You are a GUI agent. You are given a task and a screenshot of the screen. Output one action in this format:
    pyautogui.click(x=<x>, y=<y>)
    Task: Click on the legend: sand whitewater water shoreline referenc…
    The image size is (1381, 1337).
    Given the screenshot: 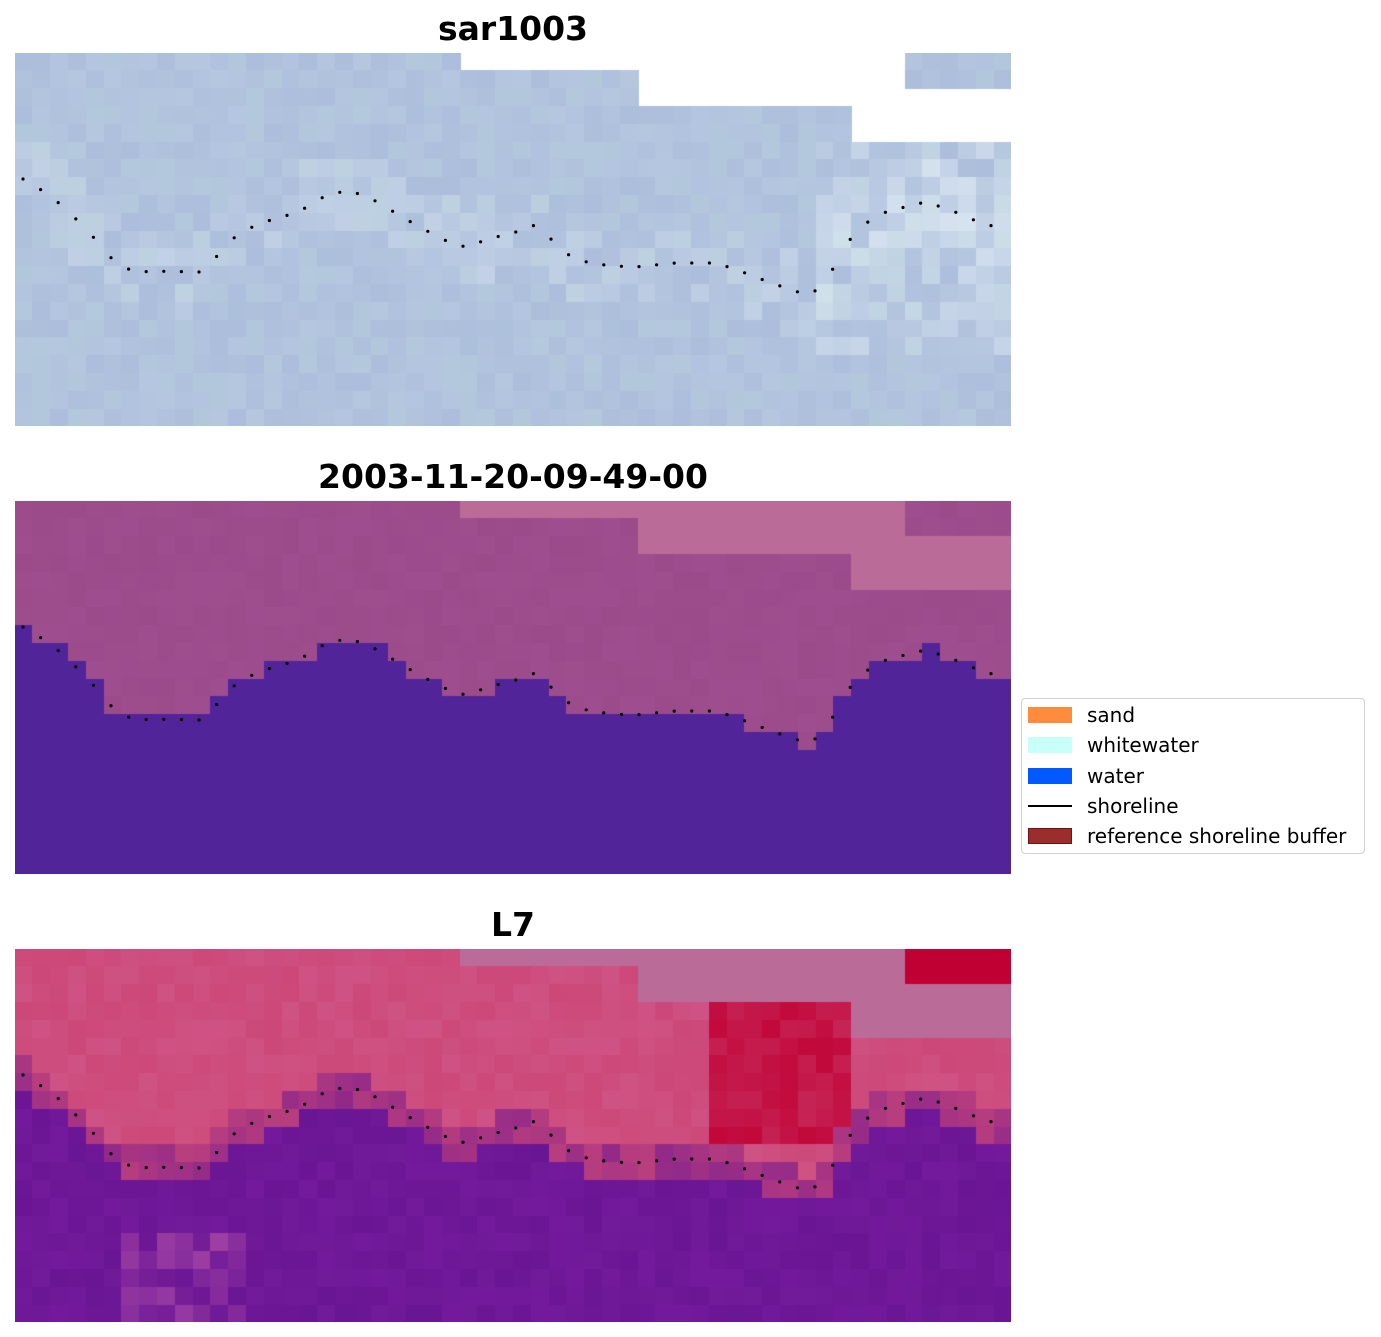 What is the action you would take?
    pyautogui.click(x=1193, y=776)
    